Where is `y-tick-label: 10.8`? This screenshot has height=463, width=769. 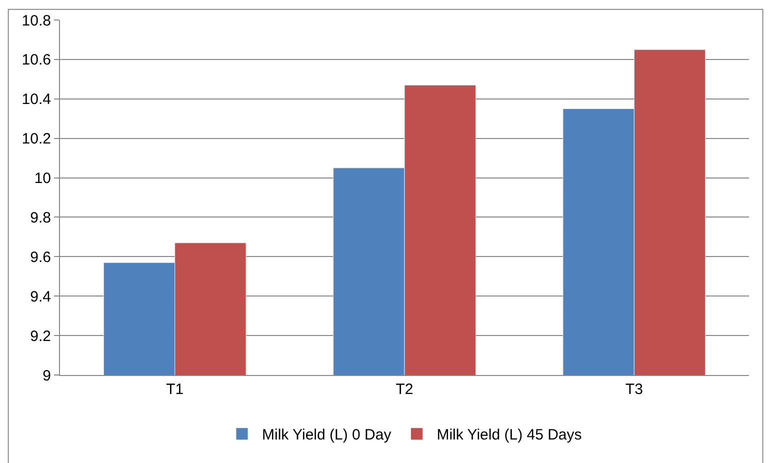
y-tick-label: 10.8 is located at coordinates (36, 21).